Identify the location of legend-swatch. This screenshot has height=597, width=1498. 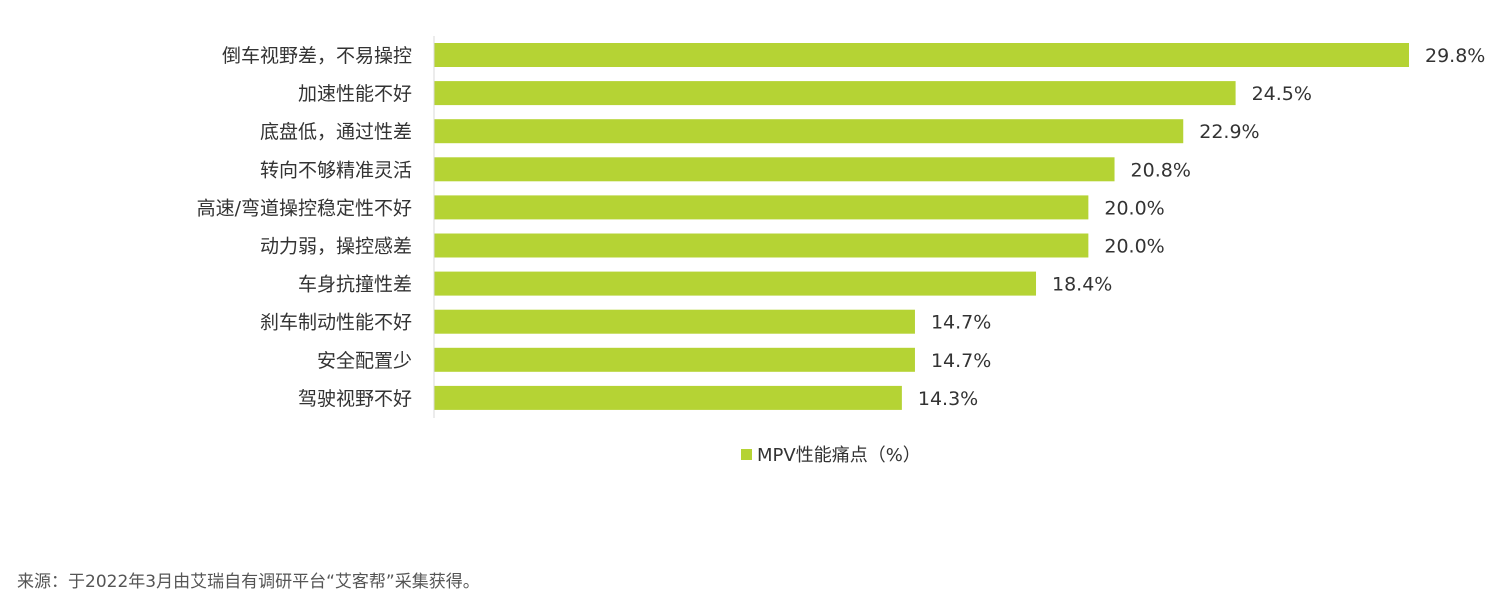
(746, 454).